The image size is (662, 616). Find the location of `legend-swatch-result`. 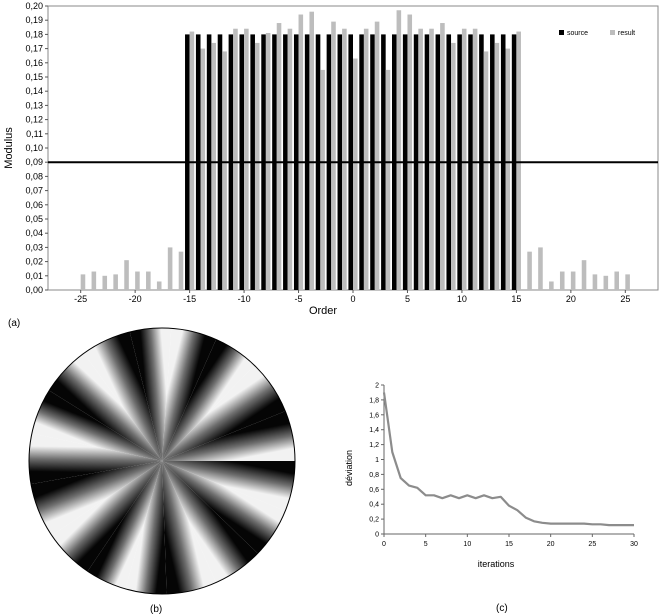

legend-swatch-result is located at coordinates (612, 32).